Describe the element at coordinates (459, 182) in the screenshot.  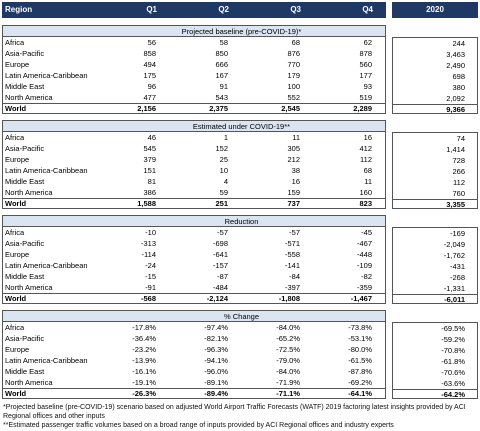
I see `total-cell: 112` at that location.